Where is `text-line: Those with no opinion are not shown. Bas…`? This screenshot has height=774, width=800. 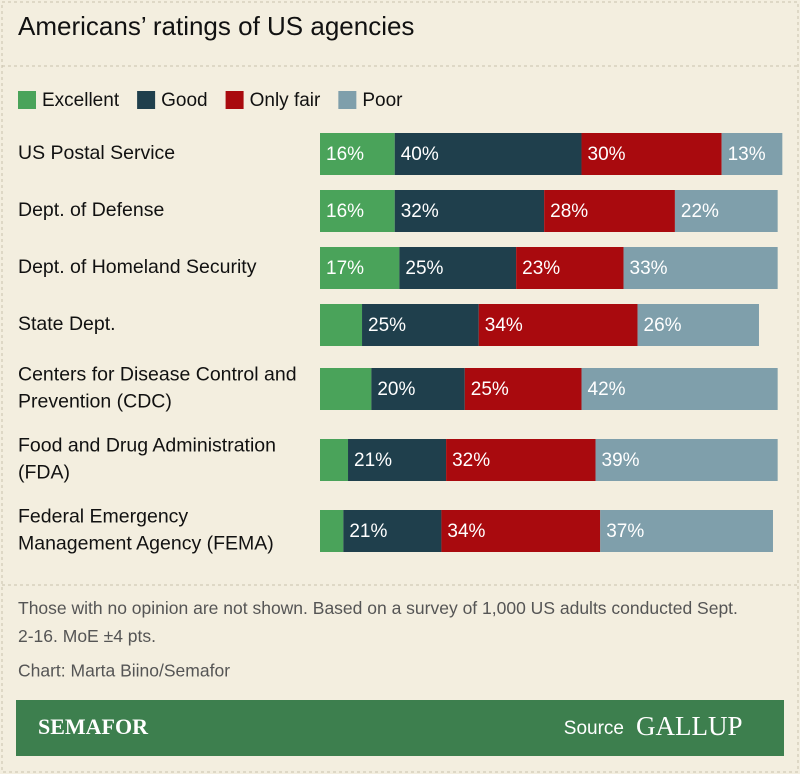 text-line: Those with no opinion are not shown. Bas… is located at coordinates (378, 608).